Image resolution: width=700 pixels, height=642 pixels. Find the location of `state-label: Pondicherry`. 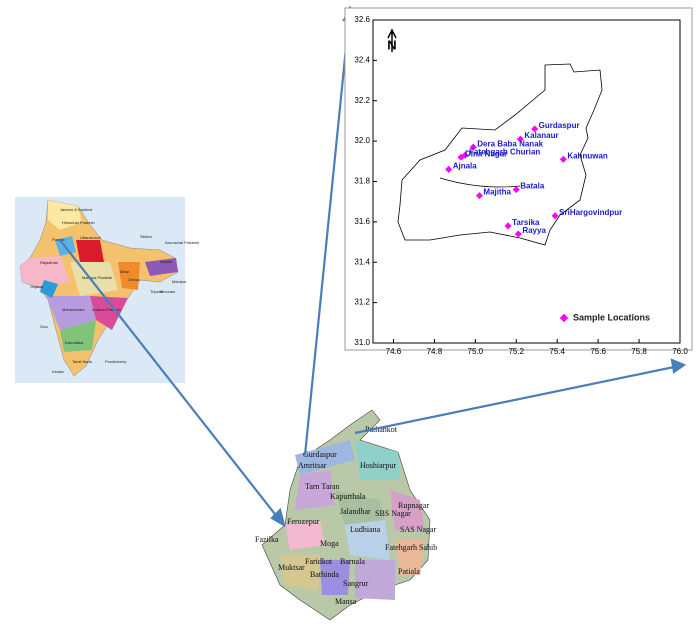

state-label: Pondicherry is located at coordinates (115, 361).